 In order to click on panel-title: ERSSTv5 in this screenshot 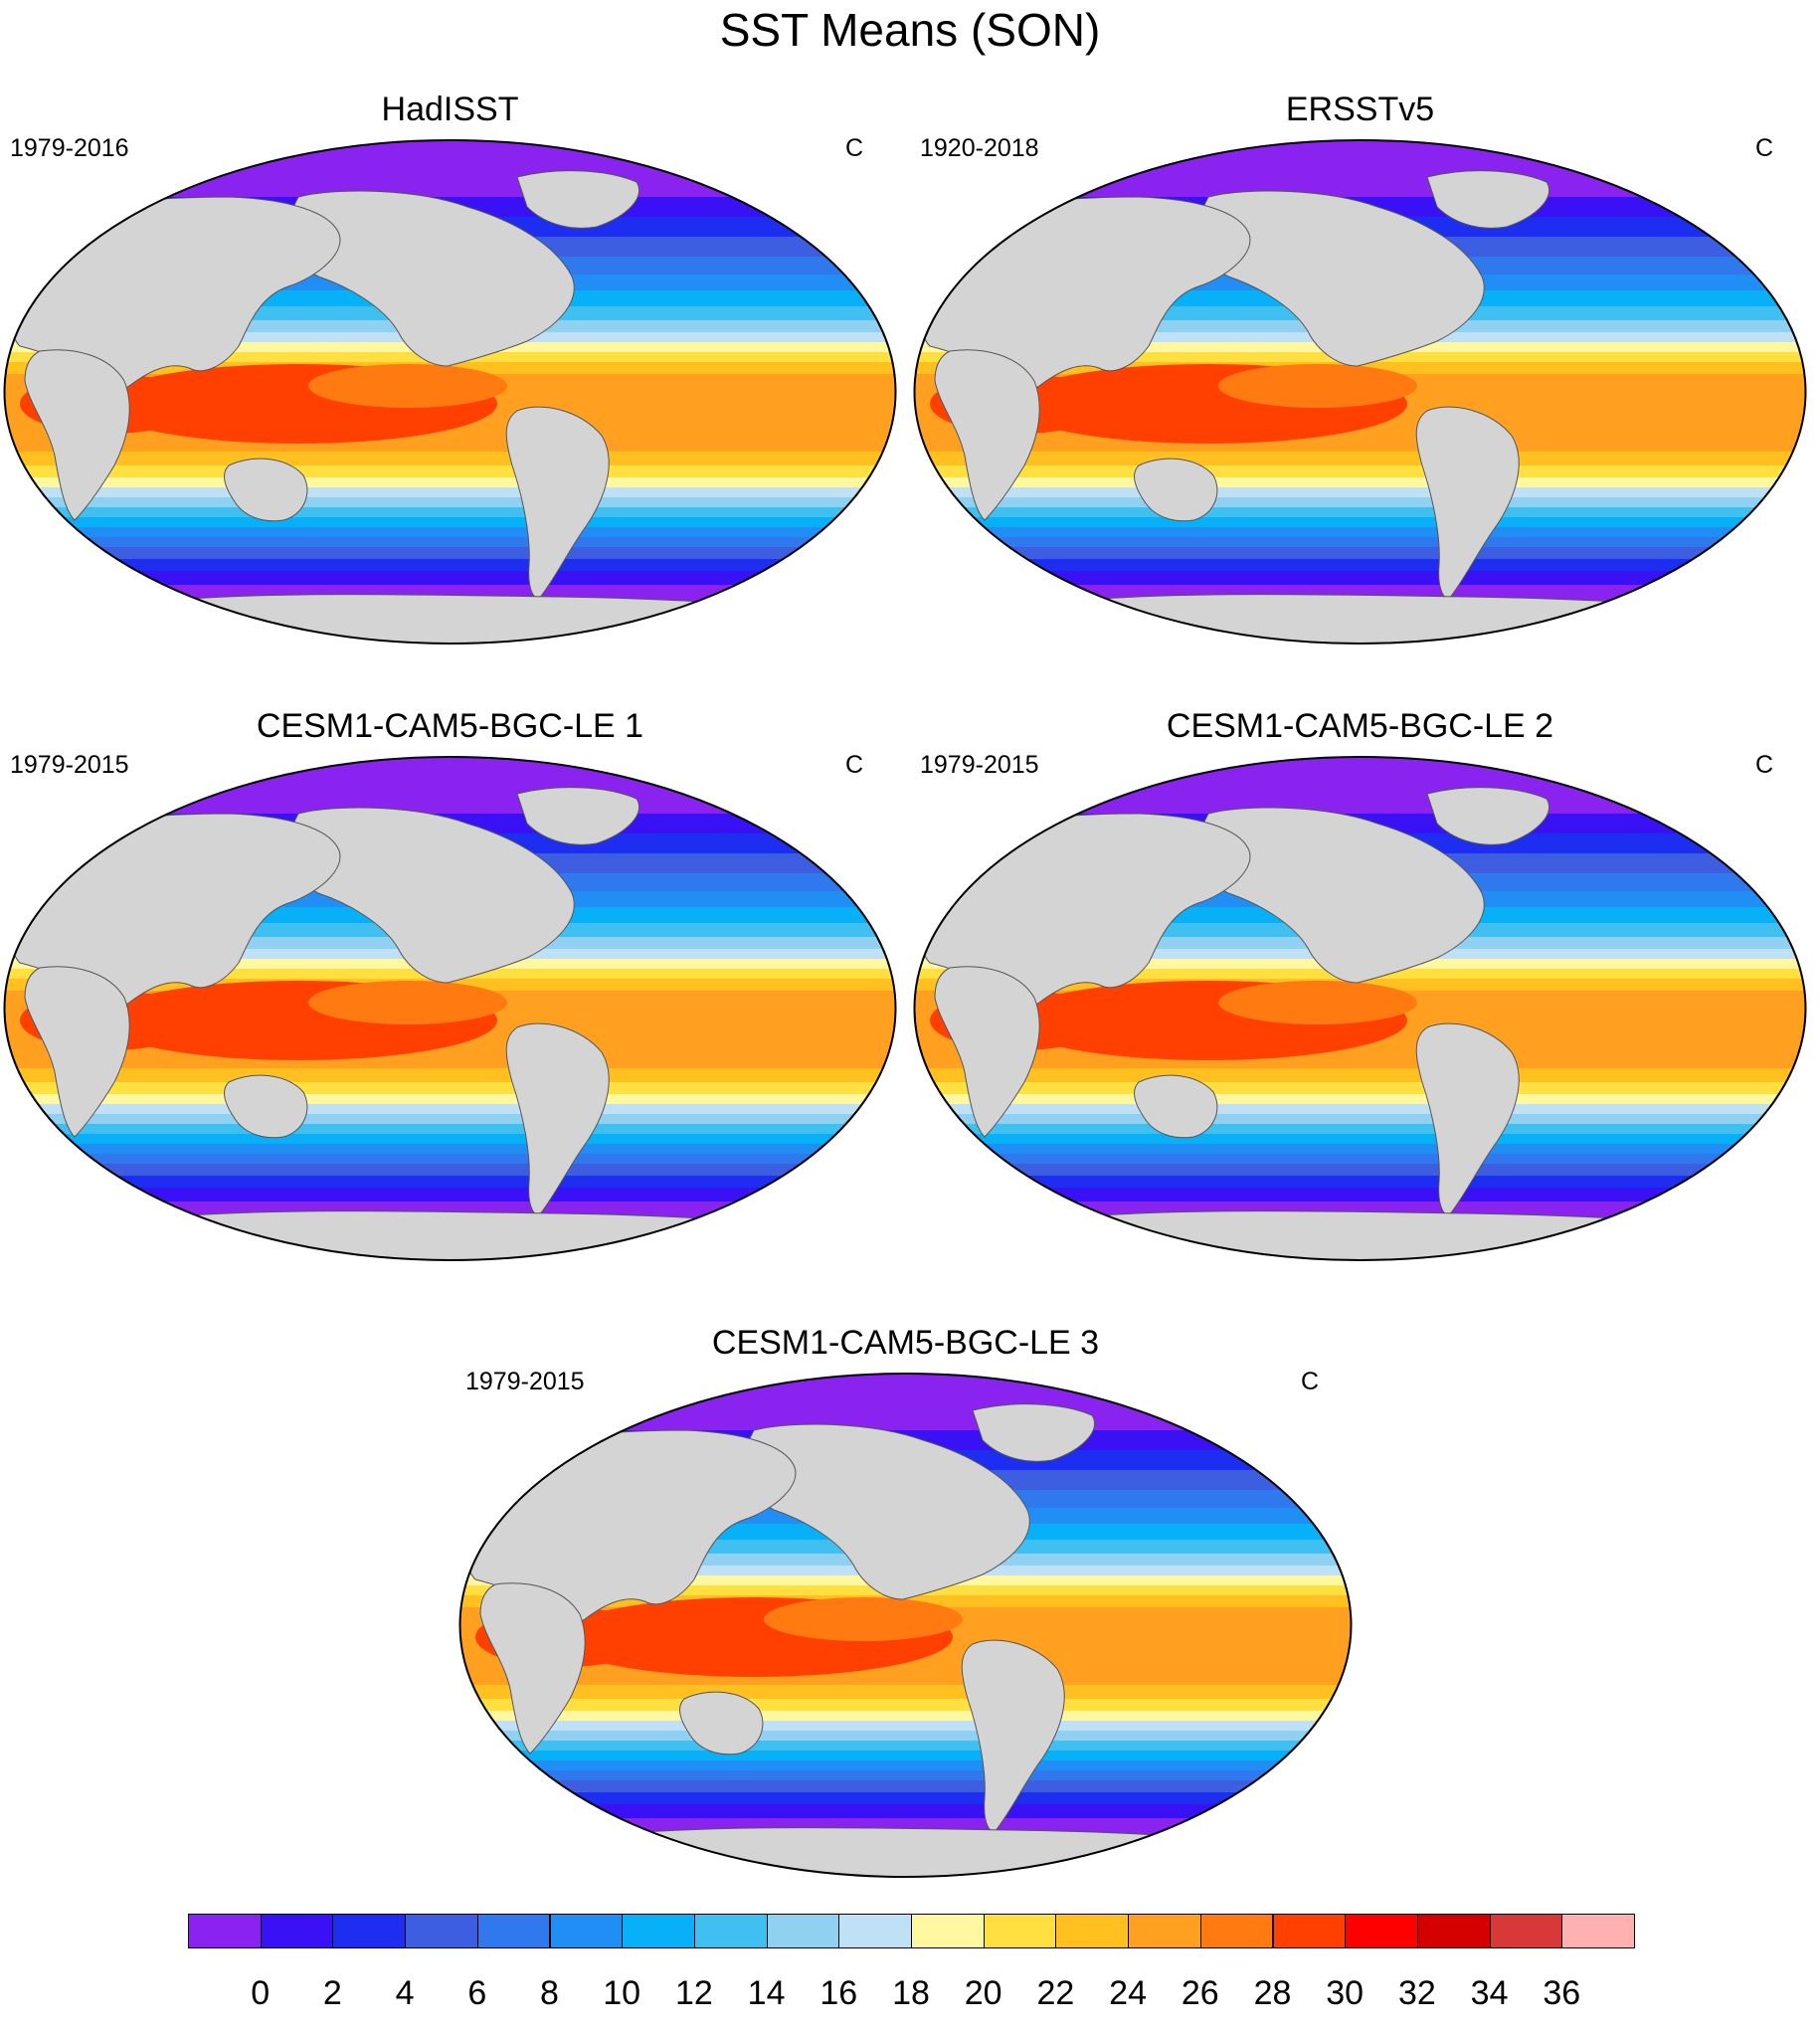, I will do `click(1360, 110)`.